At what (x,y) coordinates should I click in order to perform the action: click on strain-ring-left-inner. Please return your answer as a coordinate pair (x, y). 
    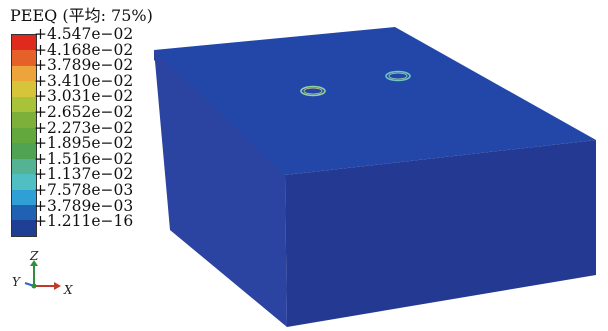
    Looking at the image, I should click on (313, 91).